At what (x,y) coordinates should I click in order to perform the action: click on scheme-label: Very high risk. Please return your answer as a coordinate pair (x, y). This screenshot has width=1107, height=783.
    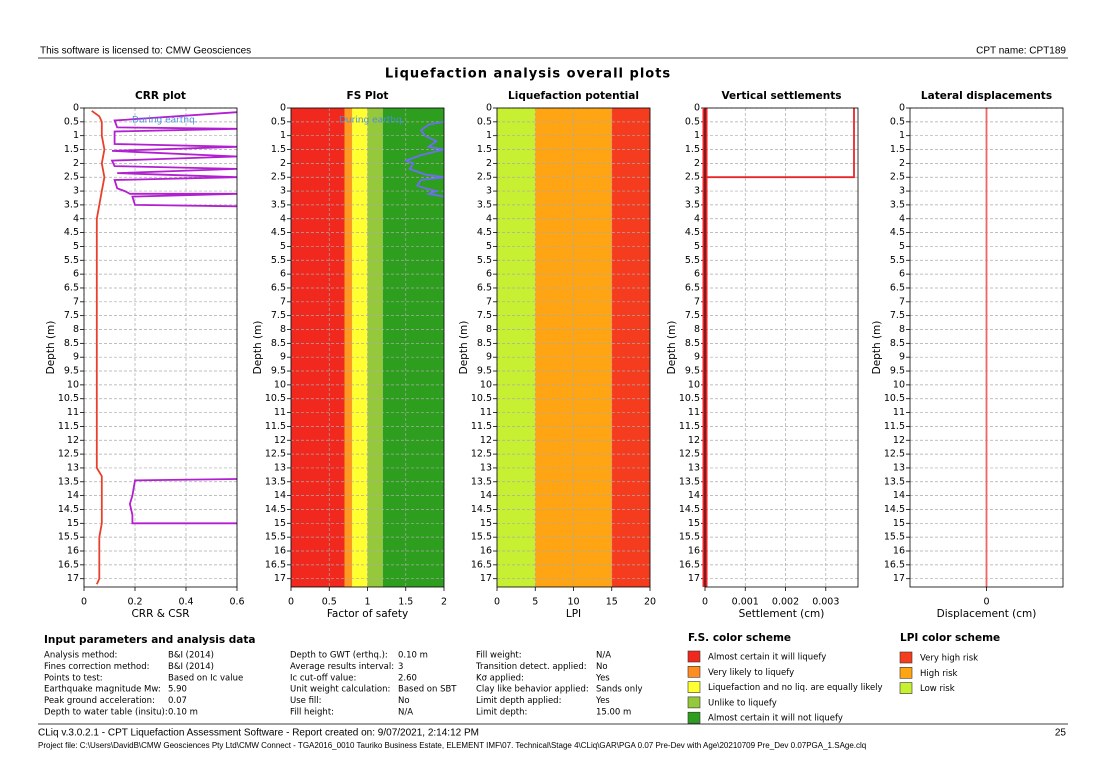
    Looking at the image, I should click on (949, 659).